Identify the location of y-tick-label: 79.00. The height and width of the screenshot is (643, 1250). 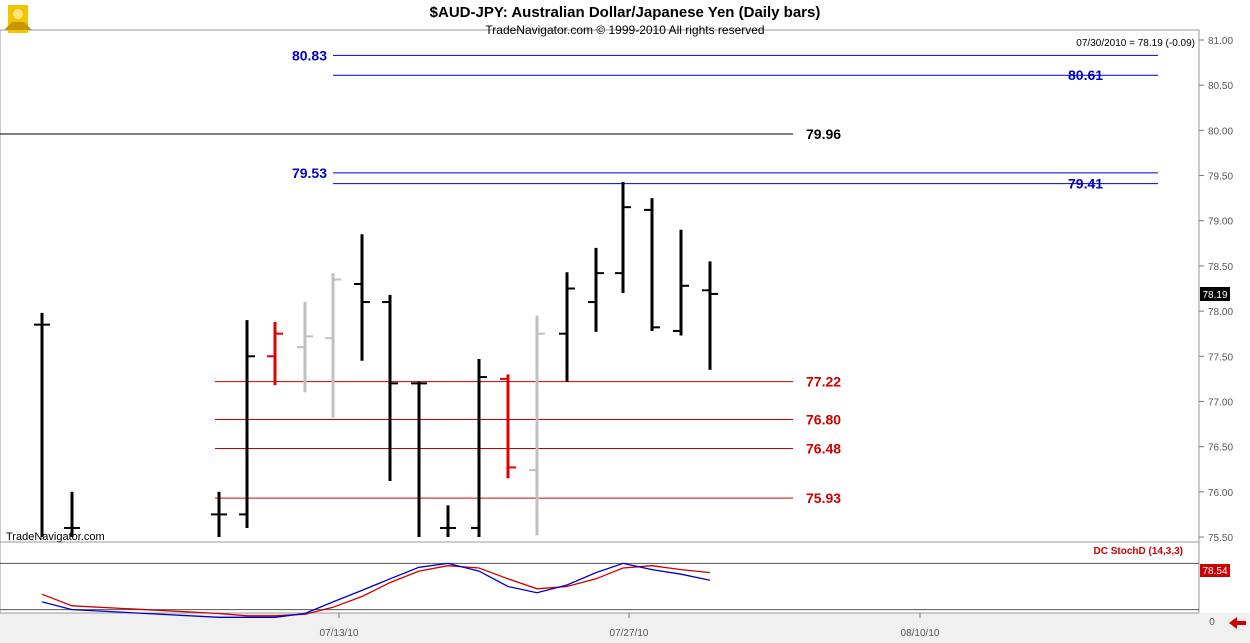
(1220, 222).